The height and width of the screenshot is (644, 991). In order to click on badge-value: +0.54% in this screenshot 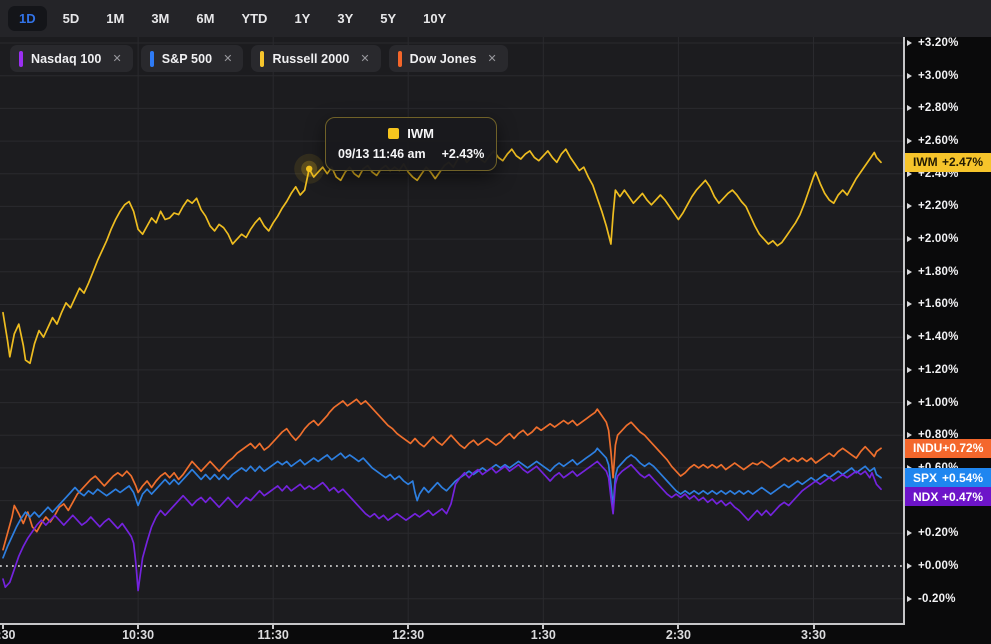, I will do `click(962, 477)`.